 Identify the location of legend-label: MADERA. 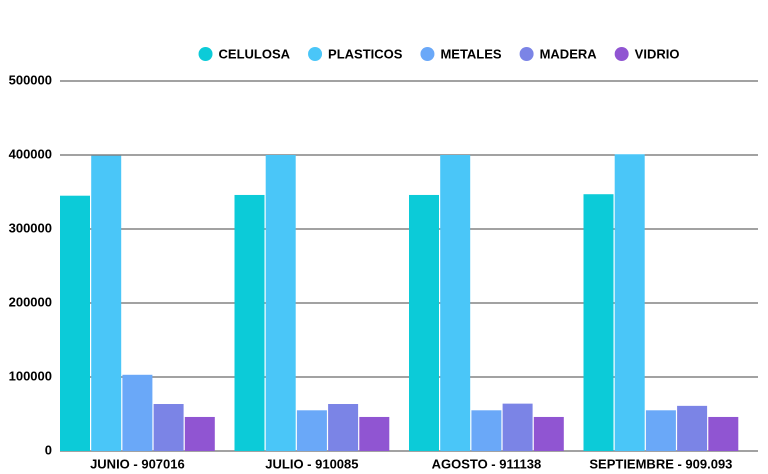
(569, 53).